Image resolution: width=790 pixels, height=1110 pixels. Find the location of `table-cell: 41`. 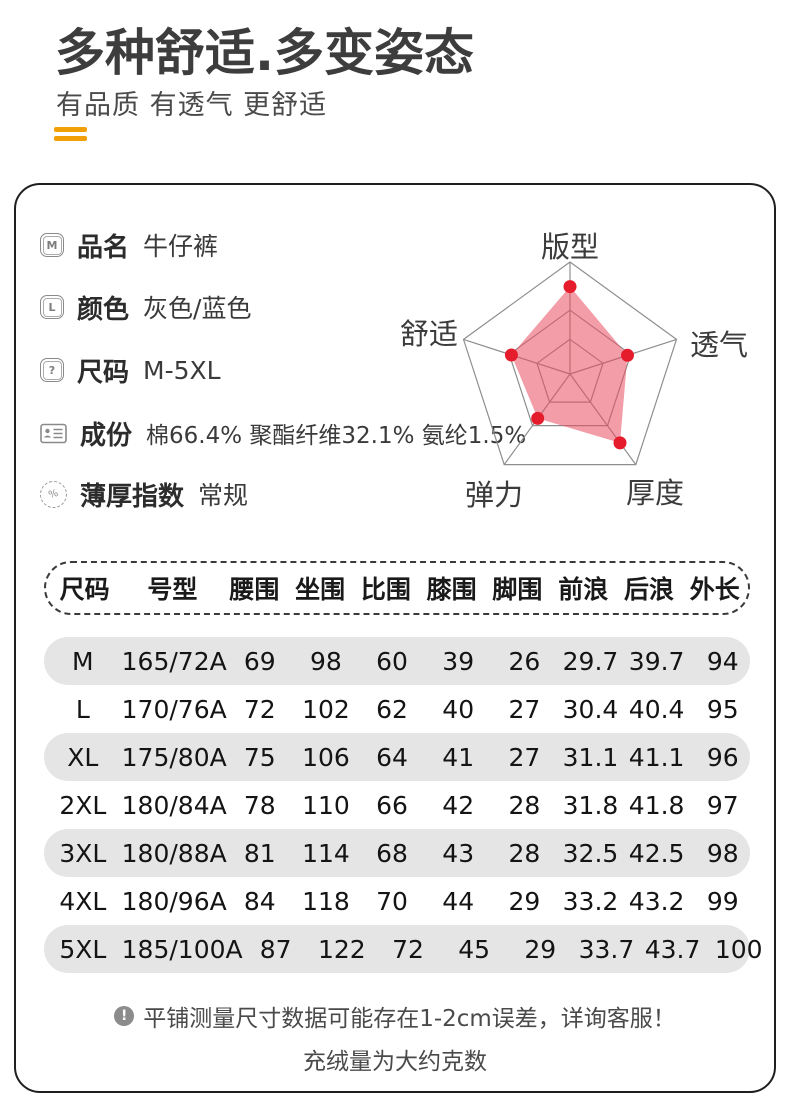

table-cell: 41 is located at coordinates (458, 757).